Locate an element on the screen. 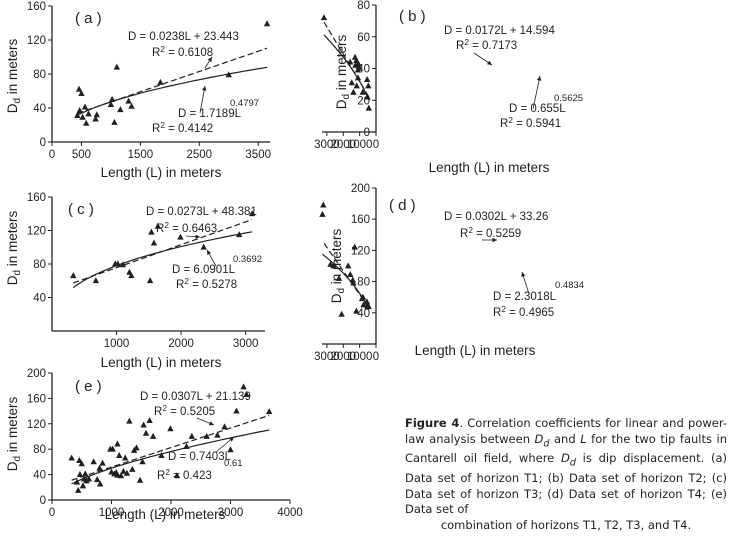  power-exponent: 0.4797 is located at coordinates (244, 103).